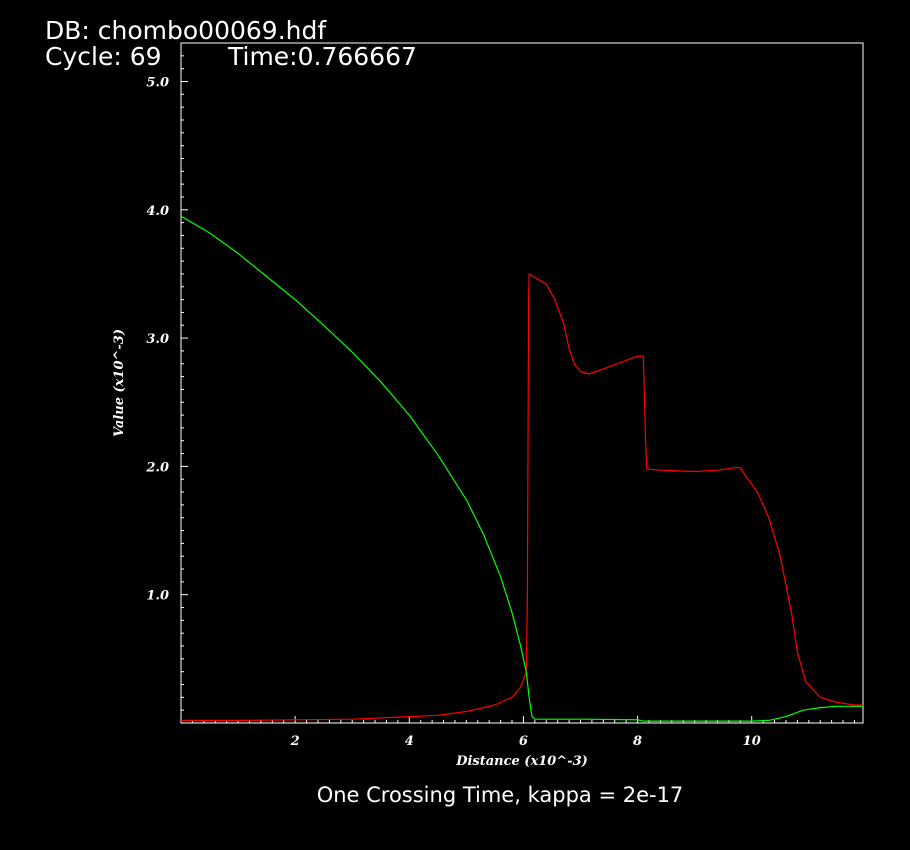 This screenshot has width=910, height=850. What do you see at coordinates (119, 383) in the screenshot?
I see `y-axis-title: Value (x10^-3)` at bounding box center [119, 383].